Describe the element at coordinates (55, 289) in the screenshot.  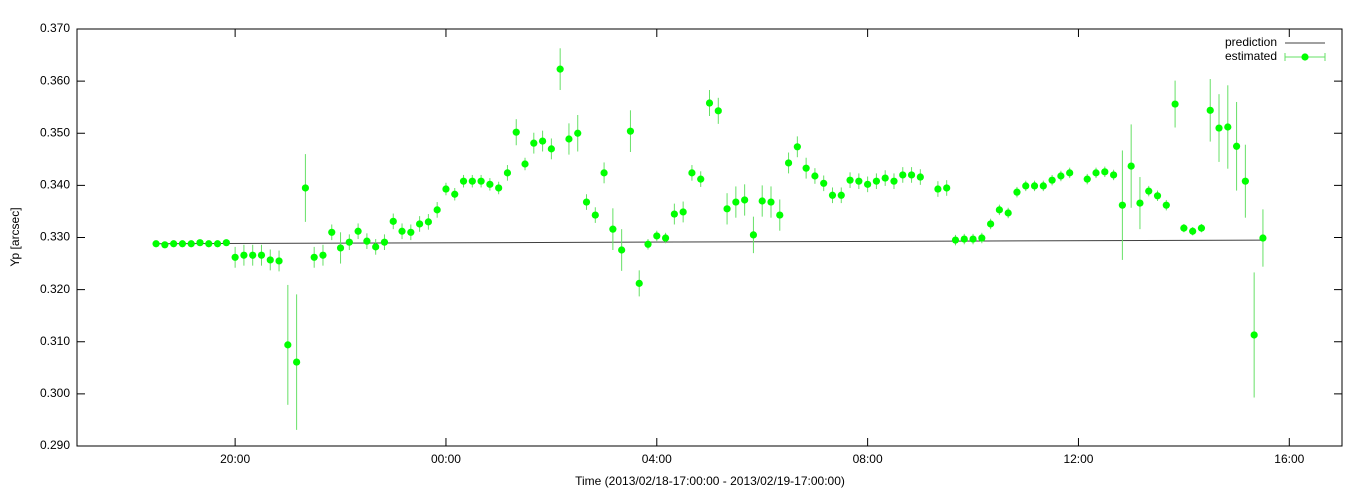
I see `y-tick-label: 0.320` at that location.